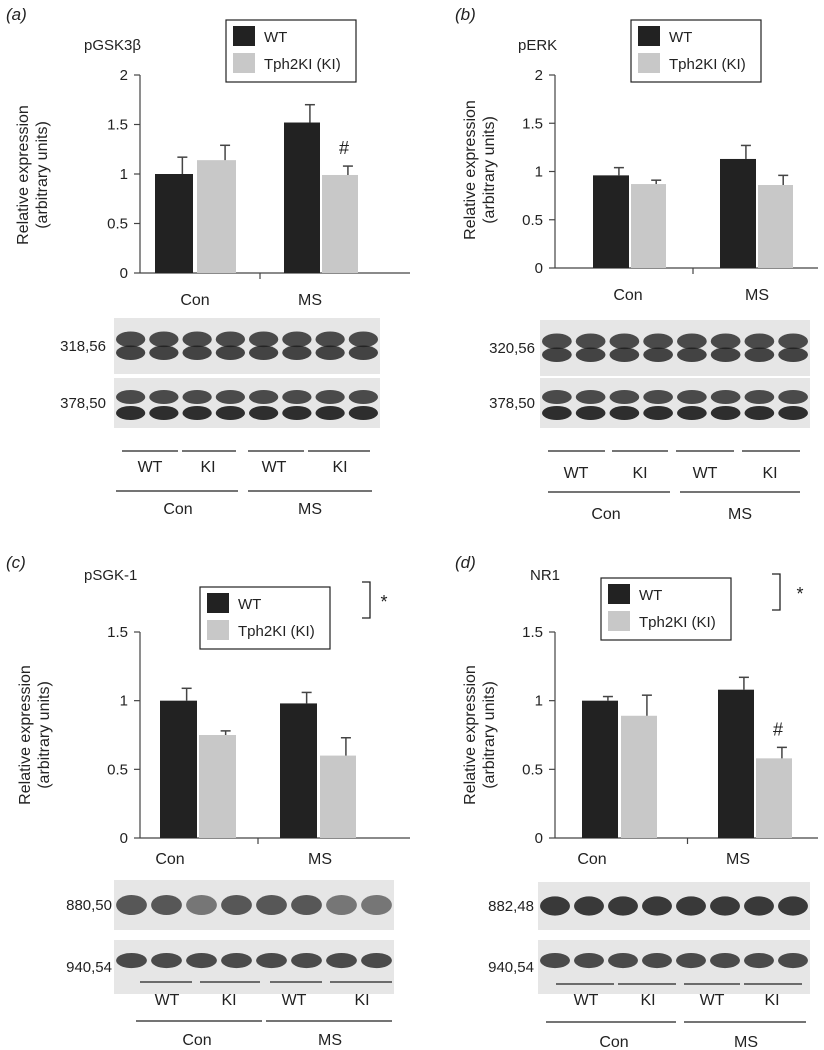 This screenshot has height=1050, width=824. Describe the element at coordinates (545, 575) in the screenshot. I see `chart-title: NR1` at that location.